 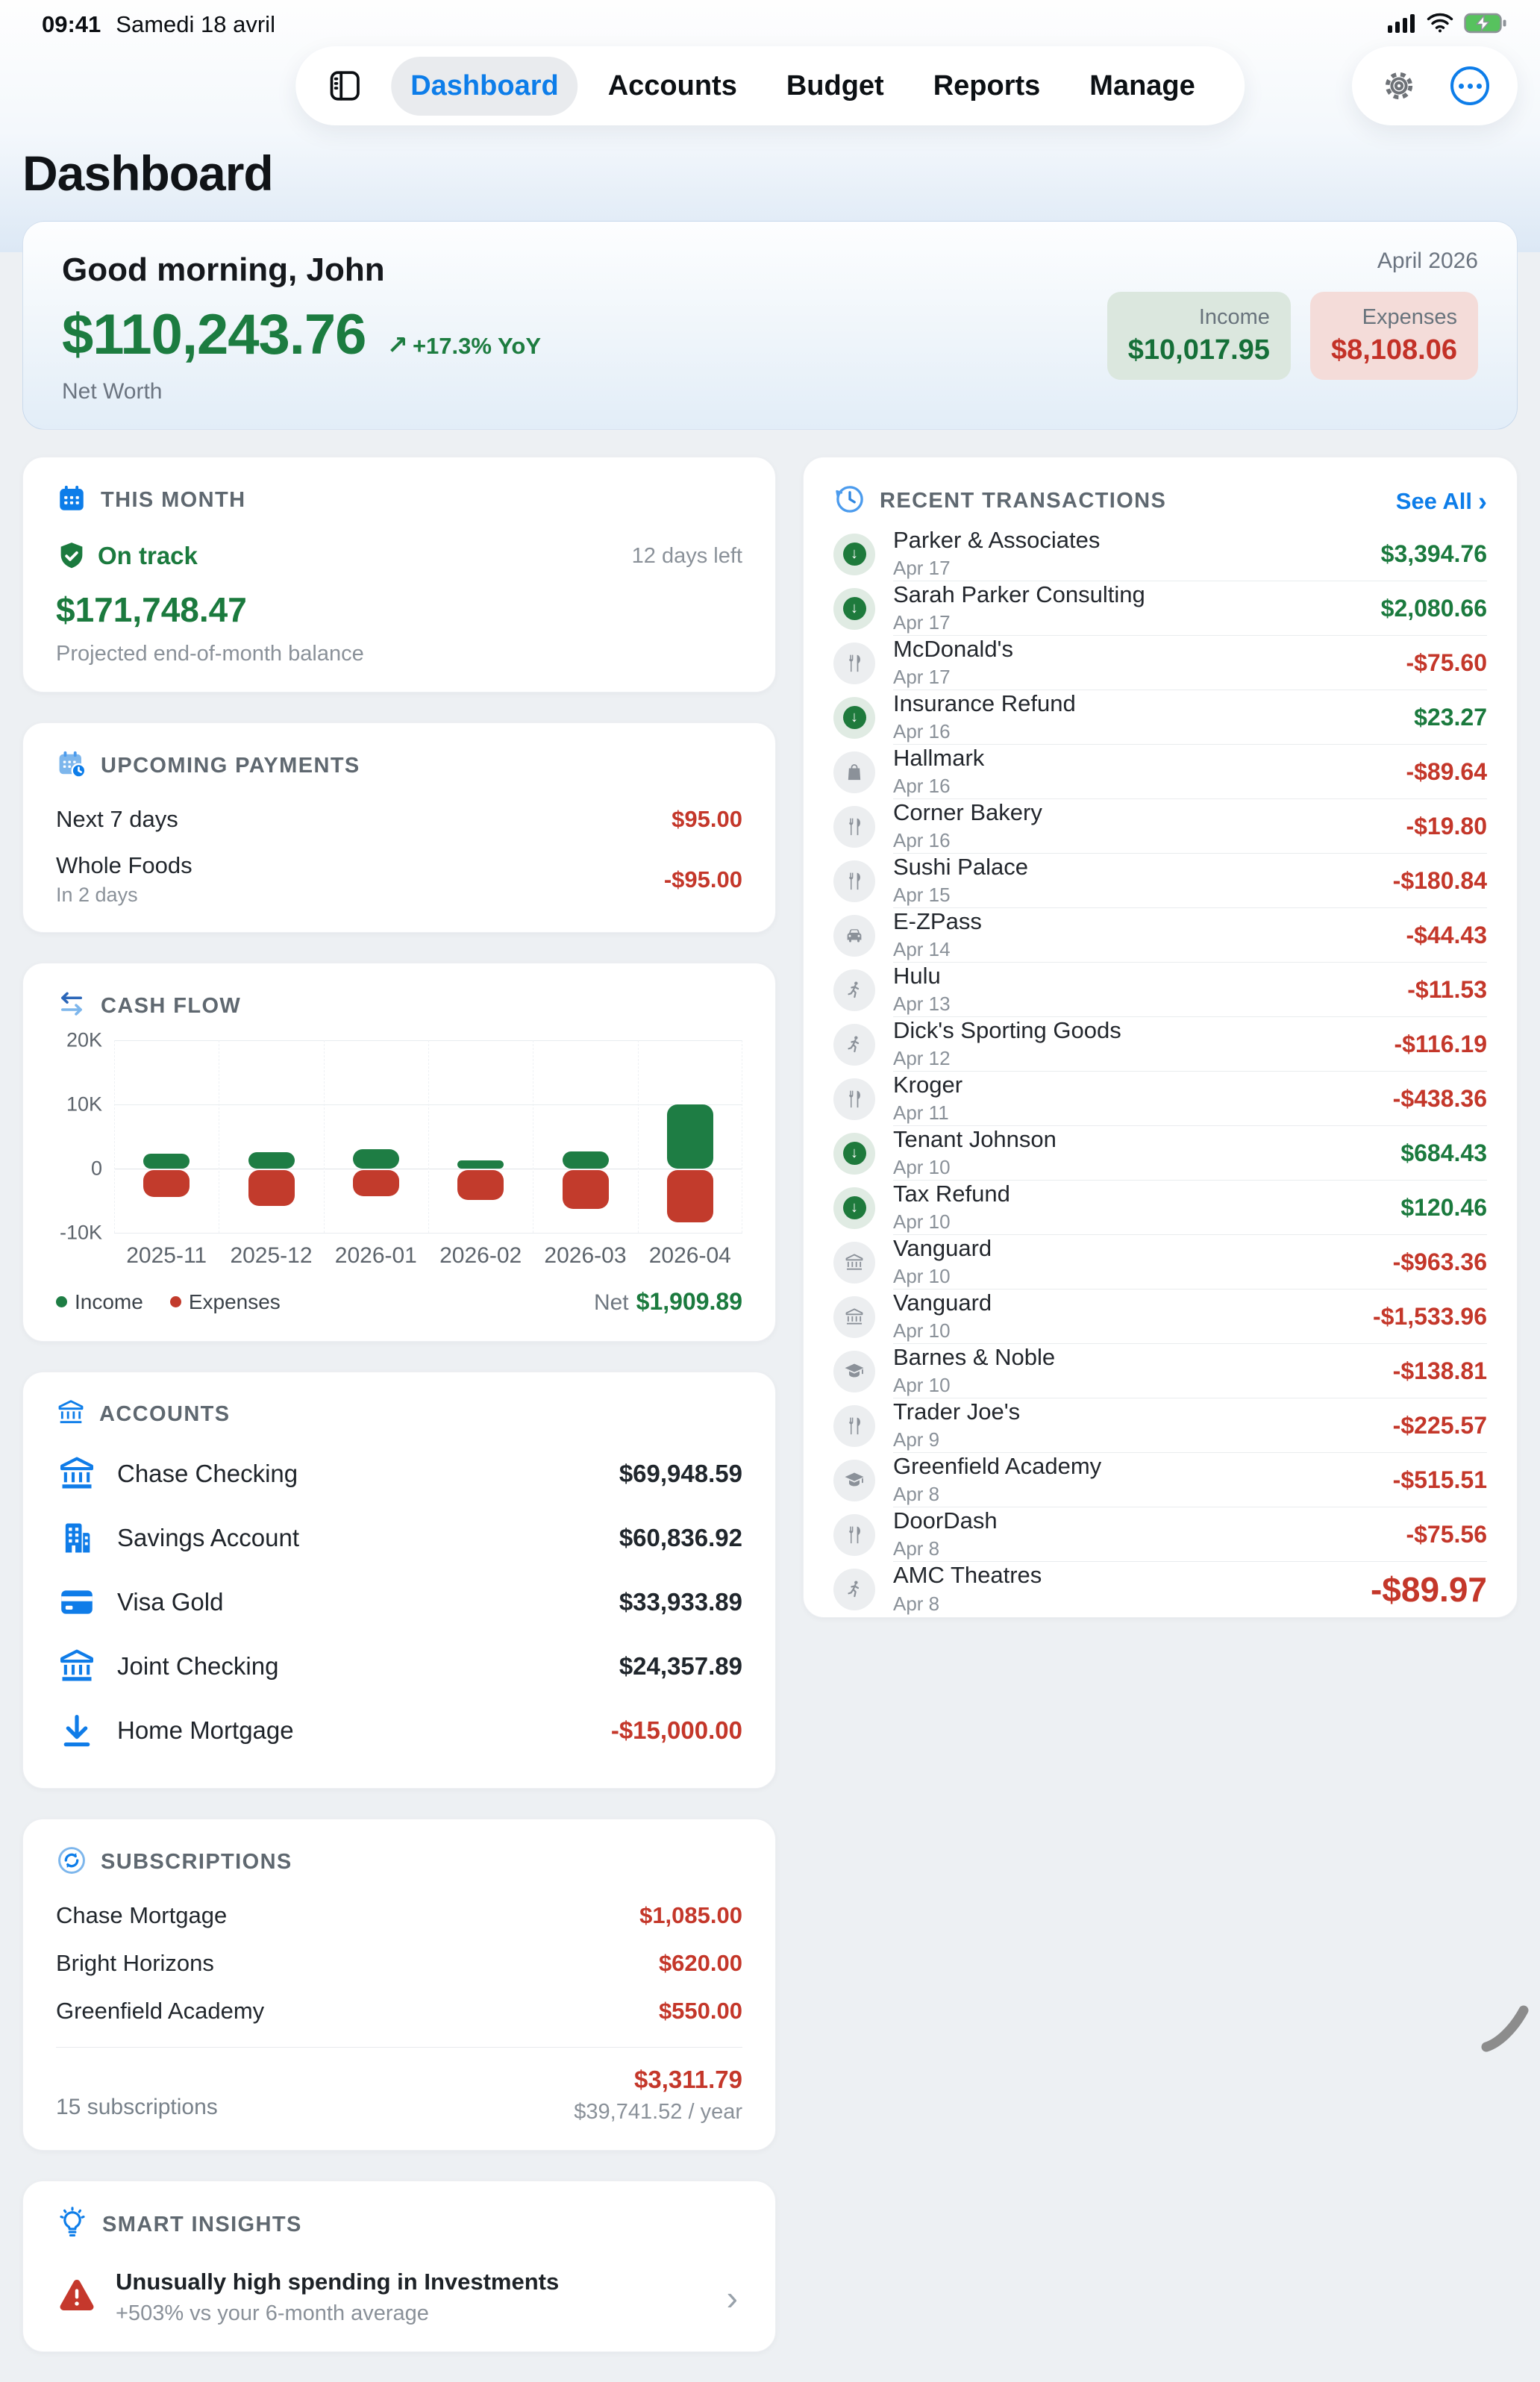 What do you see at coordinates (1160, 1262) in the screenshot?
I see `transaction-row: Vanguard Apr 10 -$963.36` at bounding box center [1160, 1262].